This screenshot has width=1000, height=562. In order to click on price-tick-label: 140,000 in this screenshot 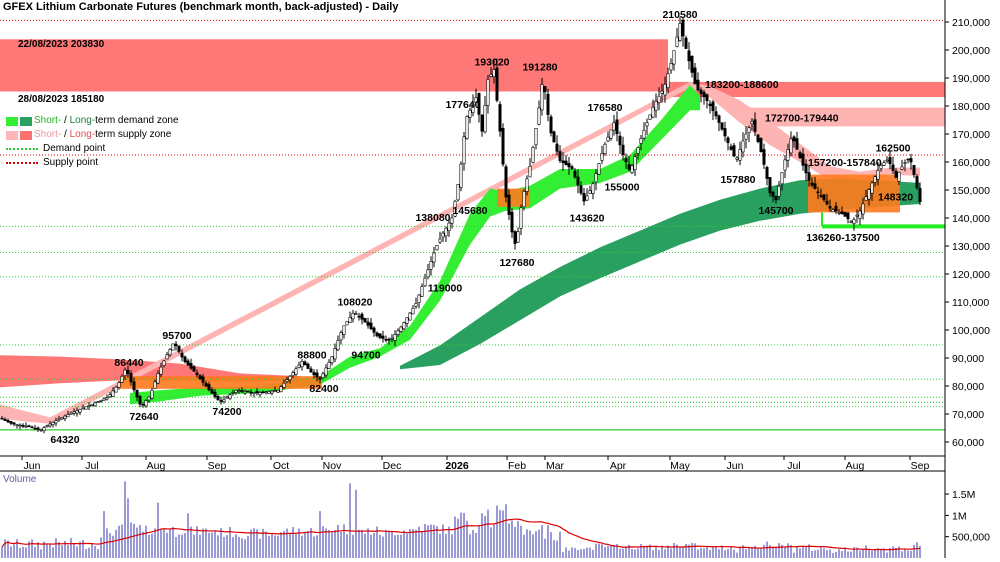, I will do `click(971, 219)`.